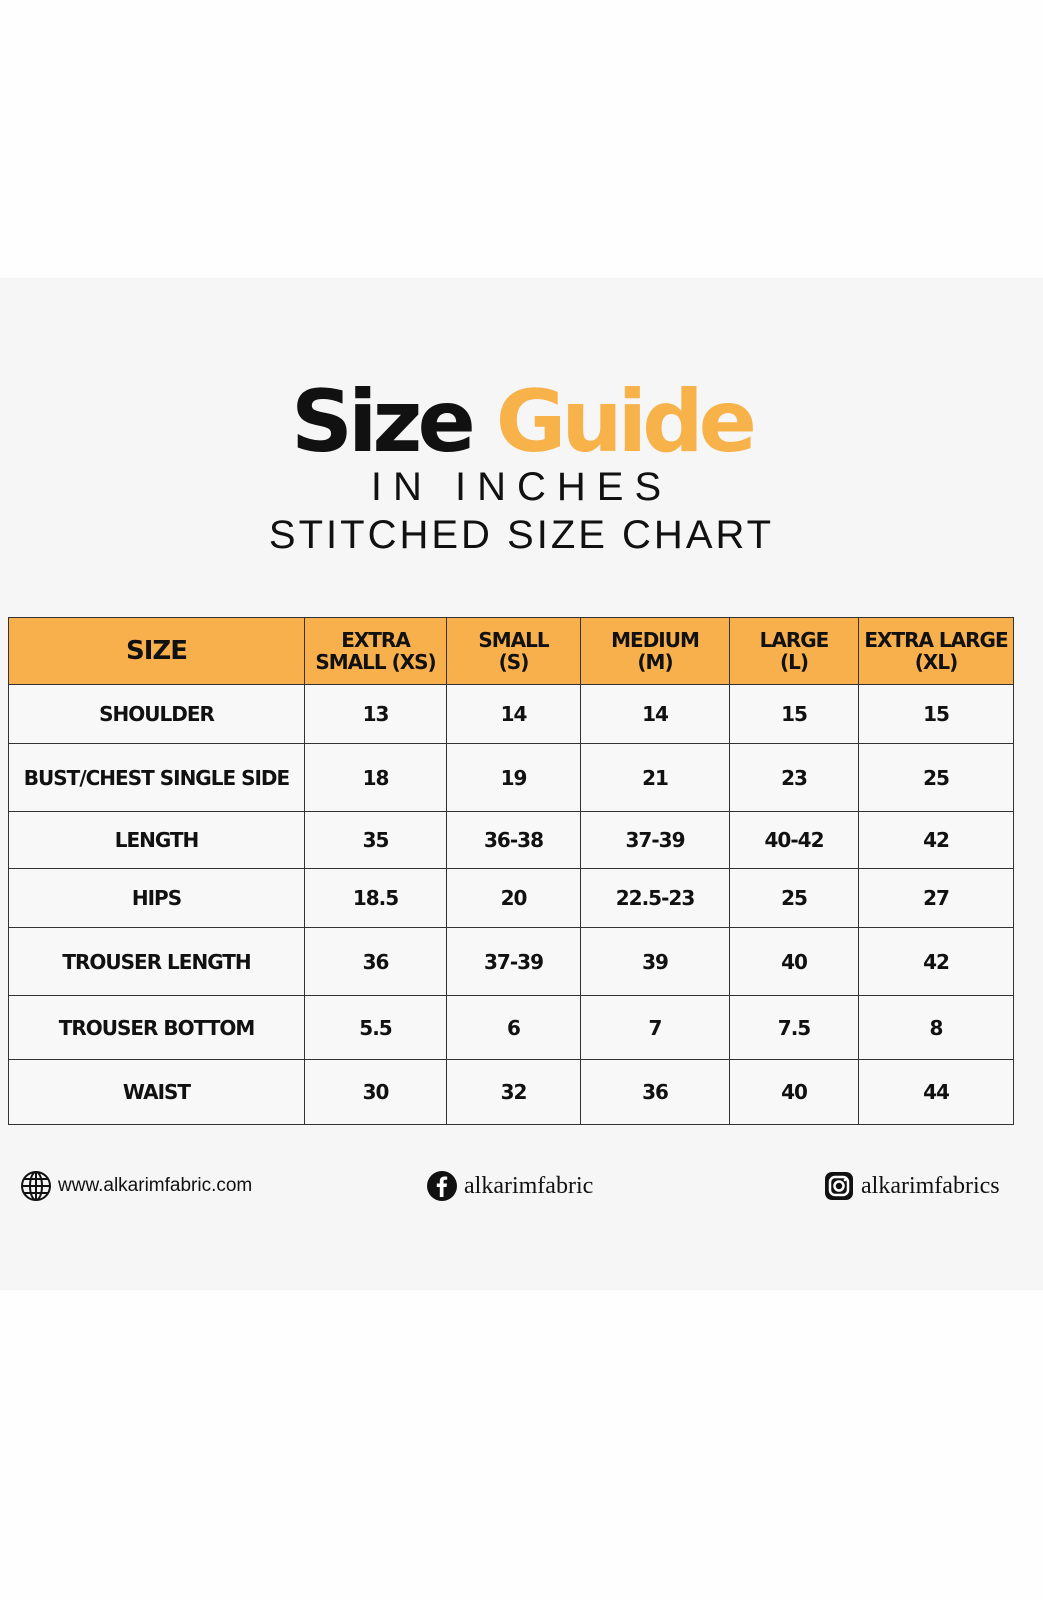 The height and width of the screenshot is (1600, 1043). Describe the element at coordinates (655, 662) in the screenshot. I see `header-line: (M)` at that location.